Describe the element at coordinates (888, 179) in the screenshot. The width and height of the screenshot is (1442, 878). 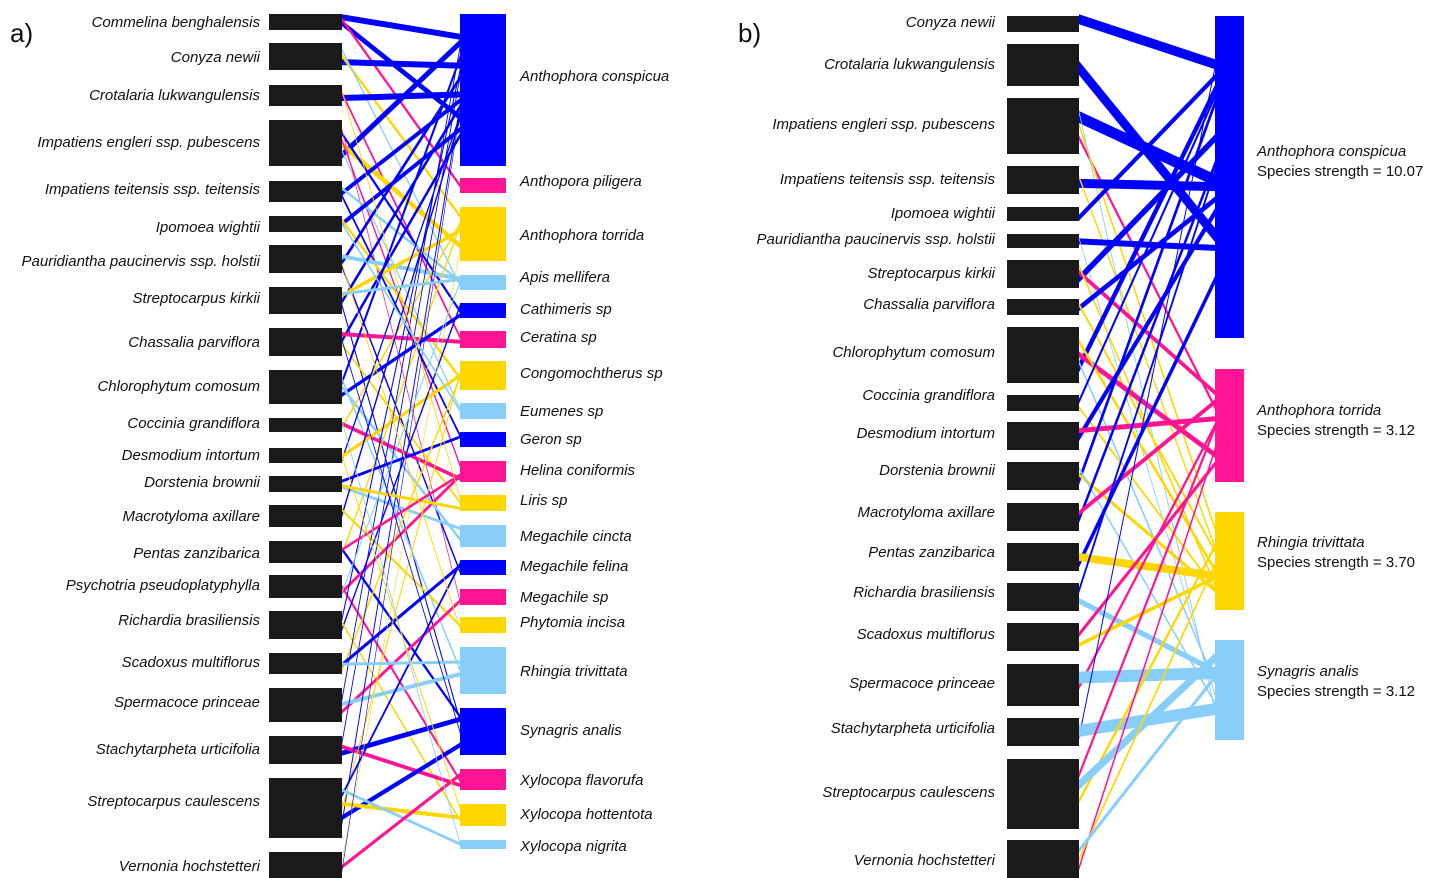
I see `plant-label: Impatiens teitensis ssp. teitensis` at that location.